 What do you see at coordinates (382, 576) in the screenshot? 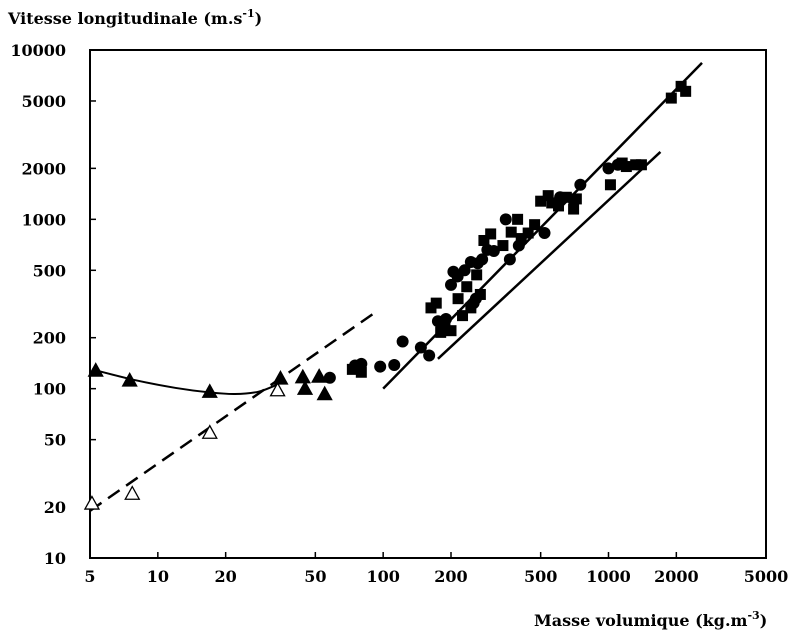
I see `x-tick-label: 100` at bounding box center [382, 576].